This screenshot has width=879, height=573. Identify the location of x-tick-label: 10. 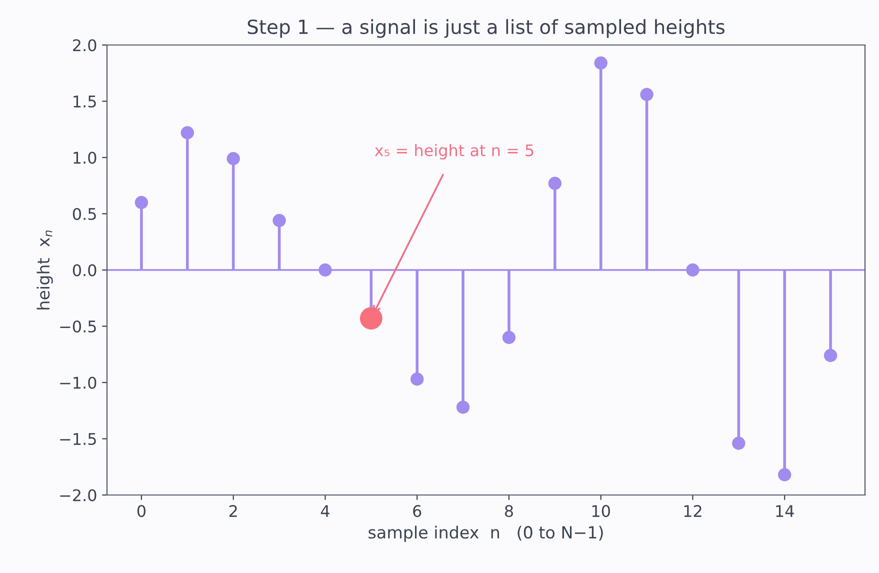
(601, 511).